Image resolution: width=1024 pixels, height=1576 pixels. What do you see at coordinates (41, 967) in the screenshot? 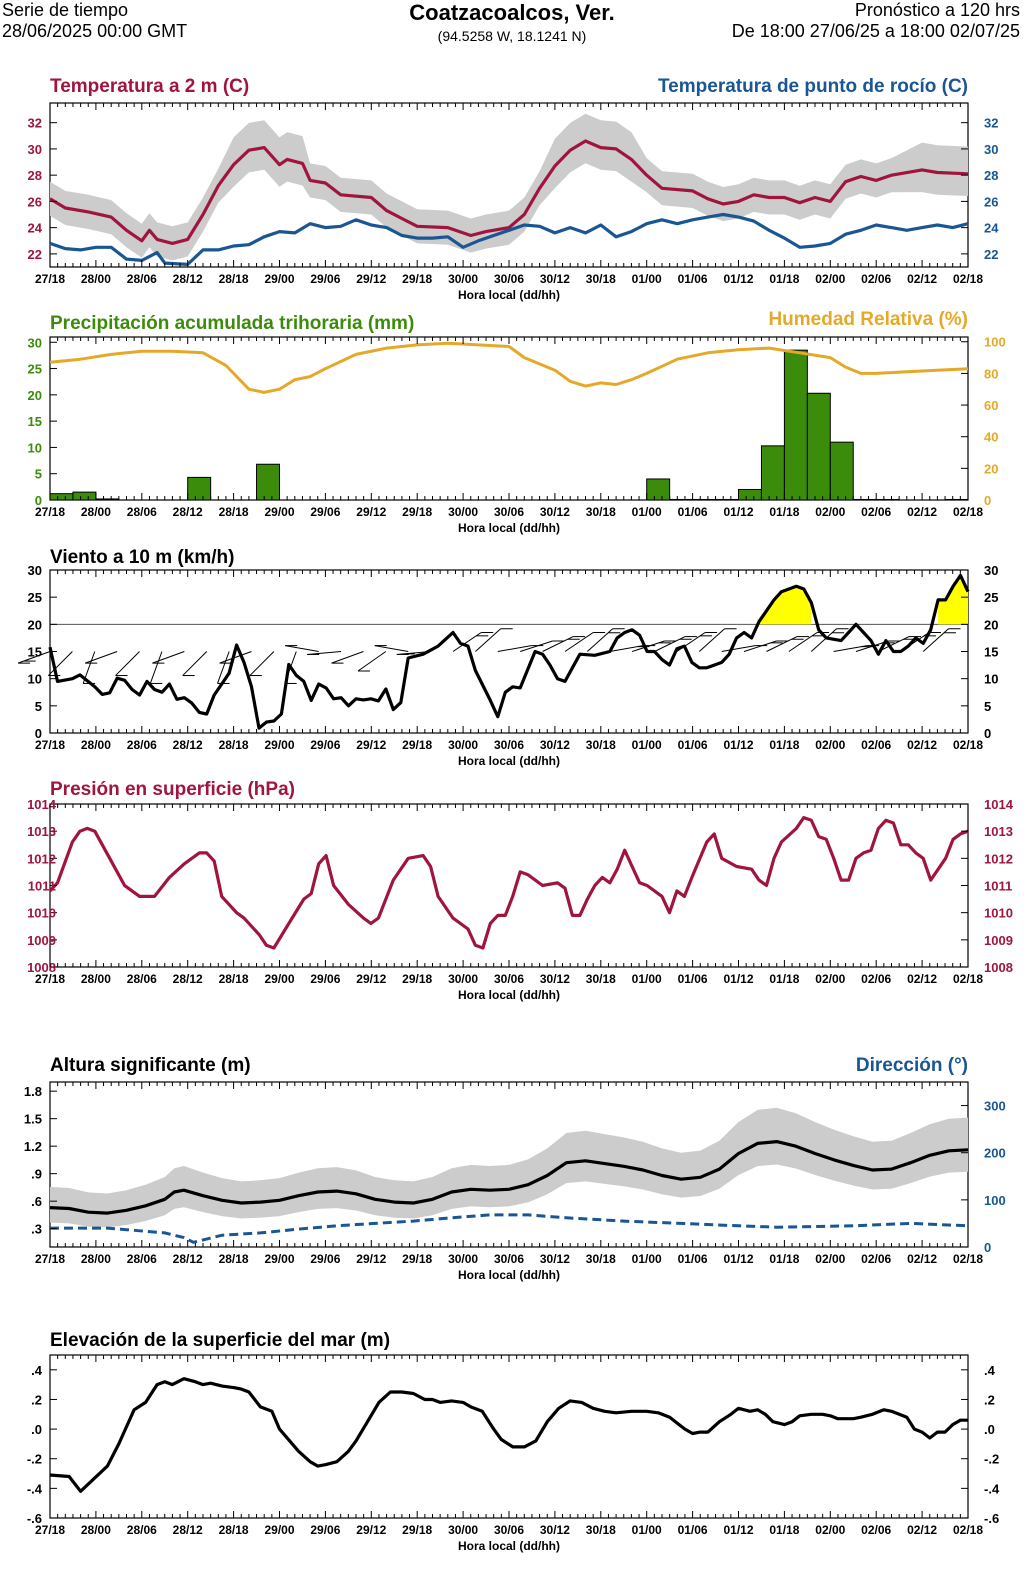
I see `y-tick-label-left: 1008` at bounding box center [41, 967].